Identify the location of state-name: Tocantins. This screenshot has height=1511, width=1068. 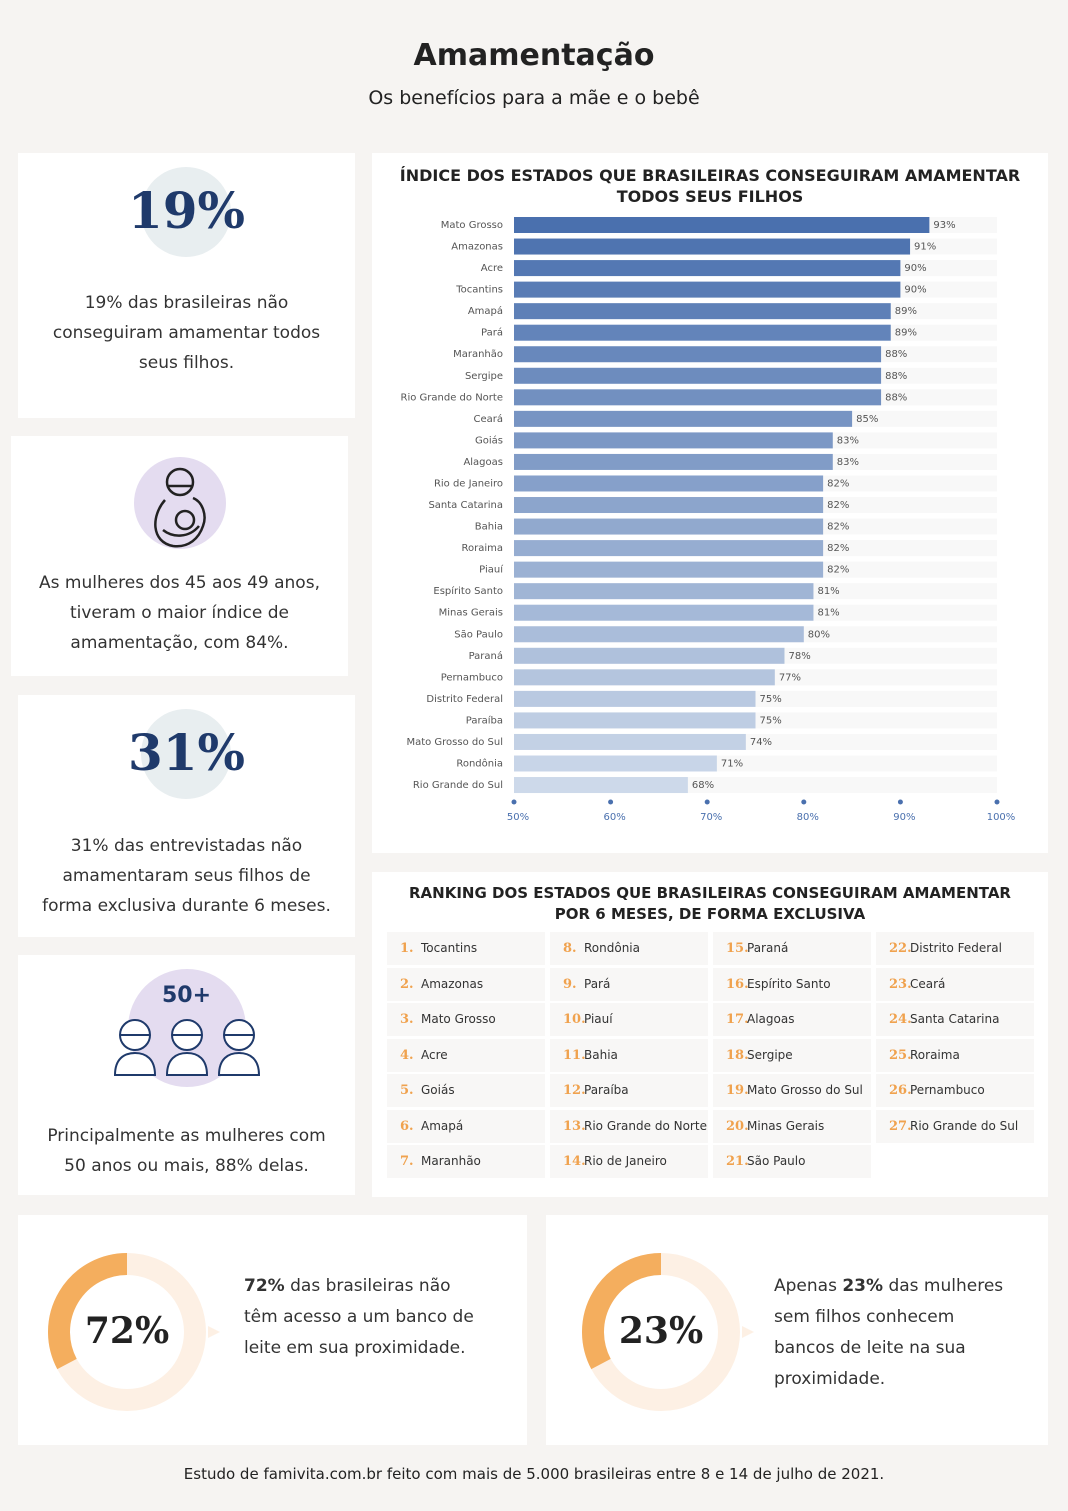
(449, 948).